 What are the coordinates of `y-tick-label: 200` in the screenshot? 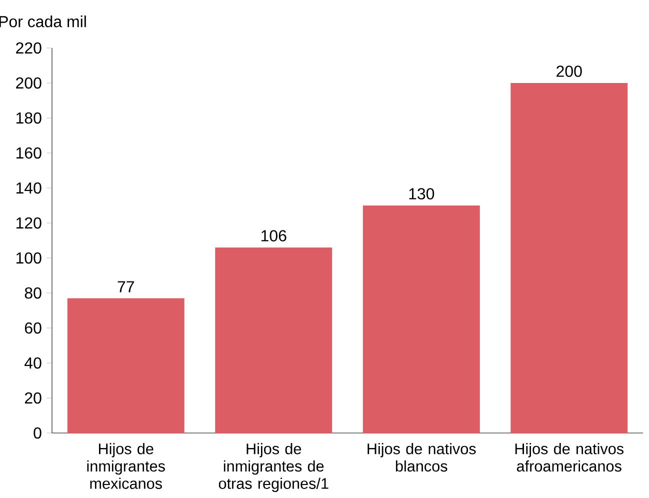 It's located at (29, 83).